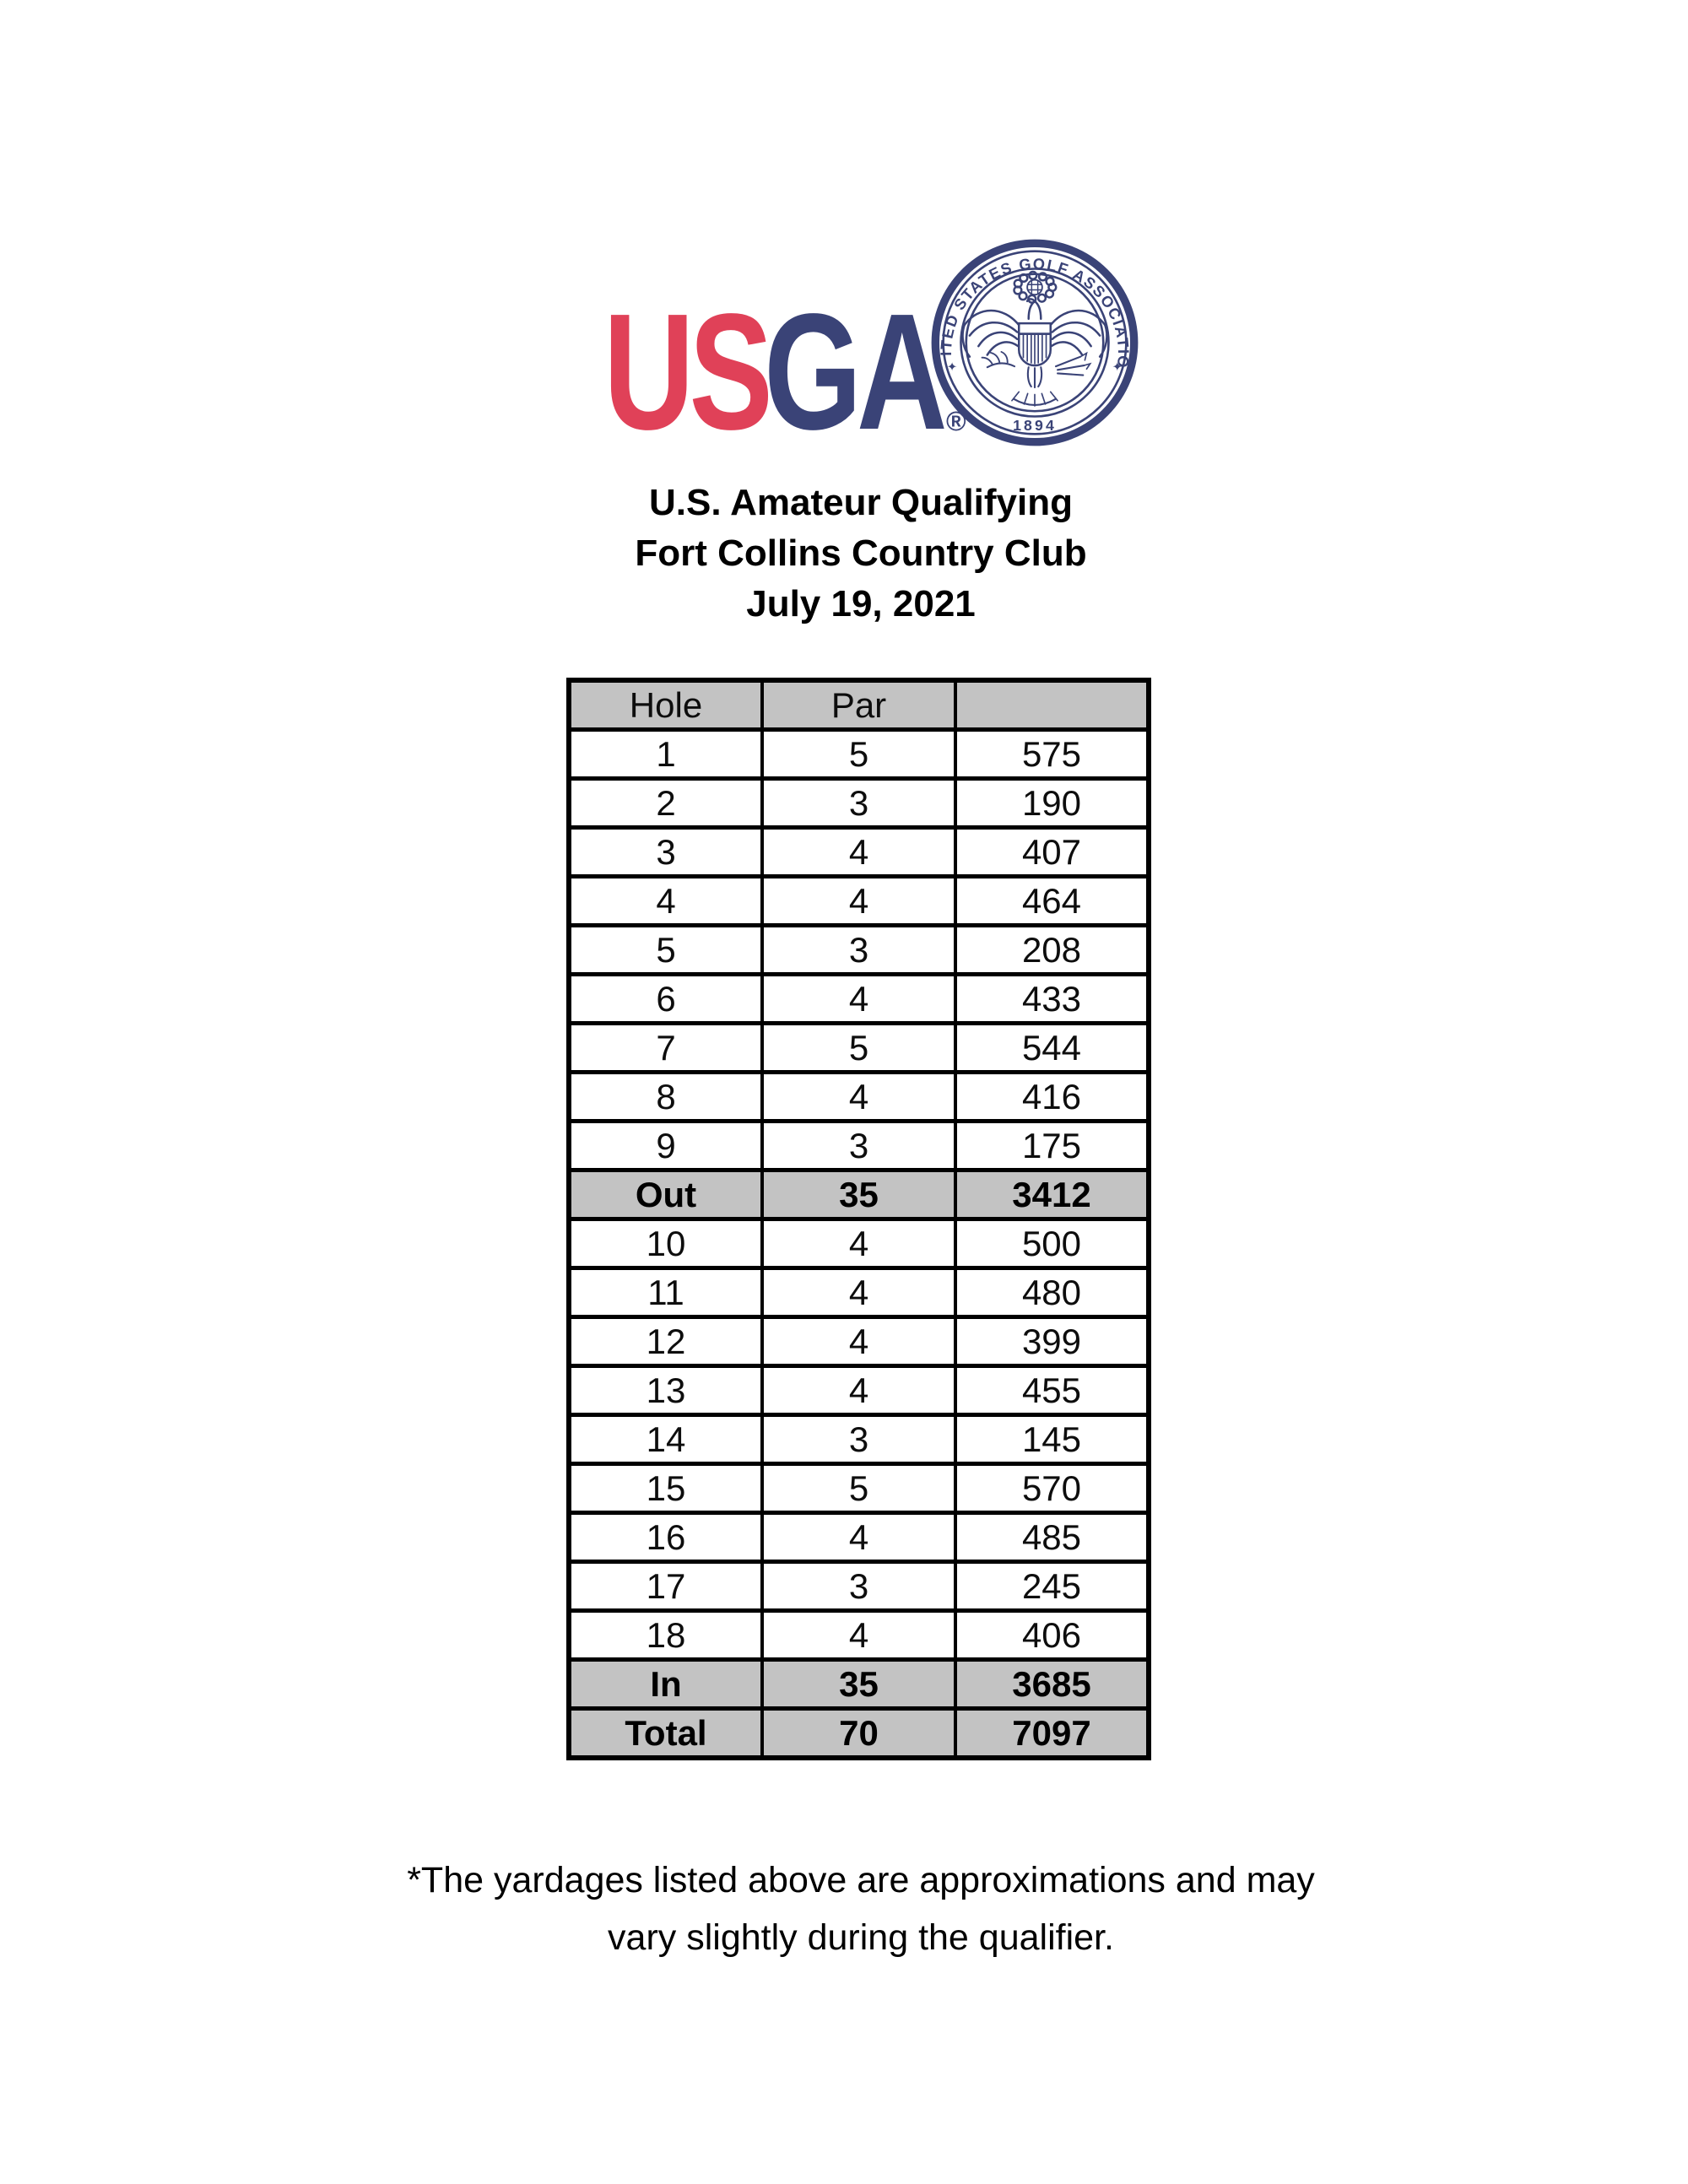  Describe the element at coordinates (665, 1488) in the screenshot. I see `cell-hole: 15` at that location.